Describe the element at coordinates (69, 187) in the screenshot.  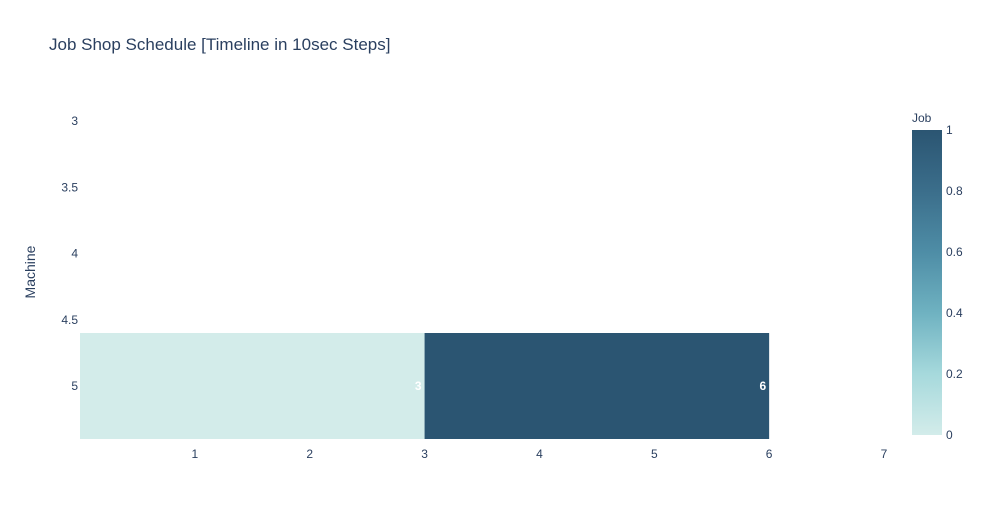
I see `y-tick-label: 3.5` at that location.